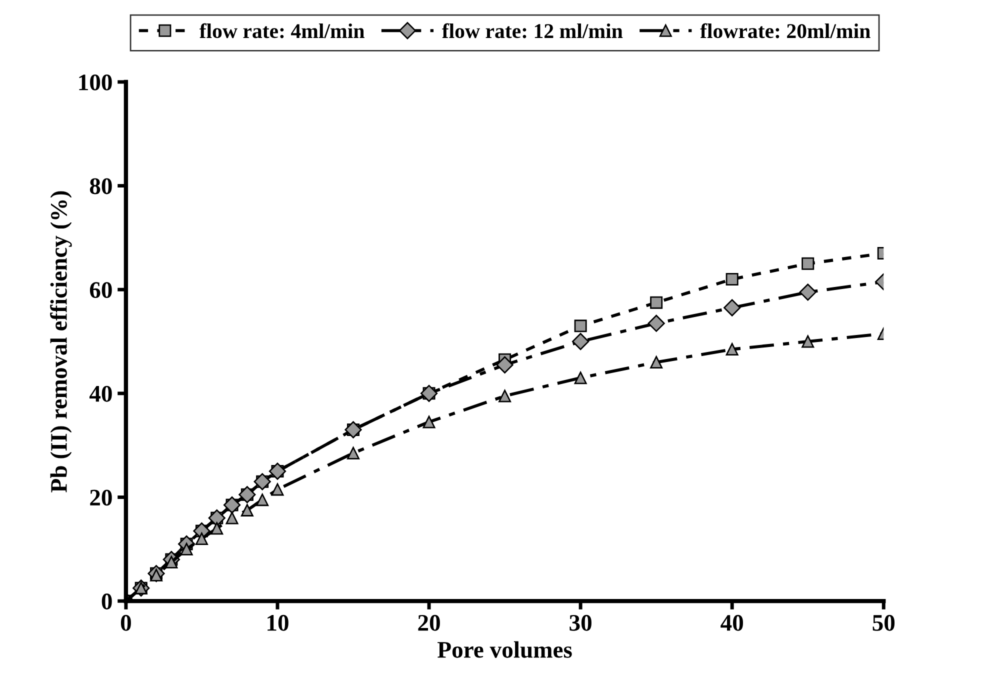  Describe the element at coordinates (100, 394) in the screenshot. I see `y-tick-label: 40` at that location.